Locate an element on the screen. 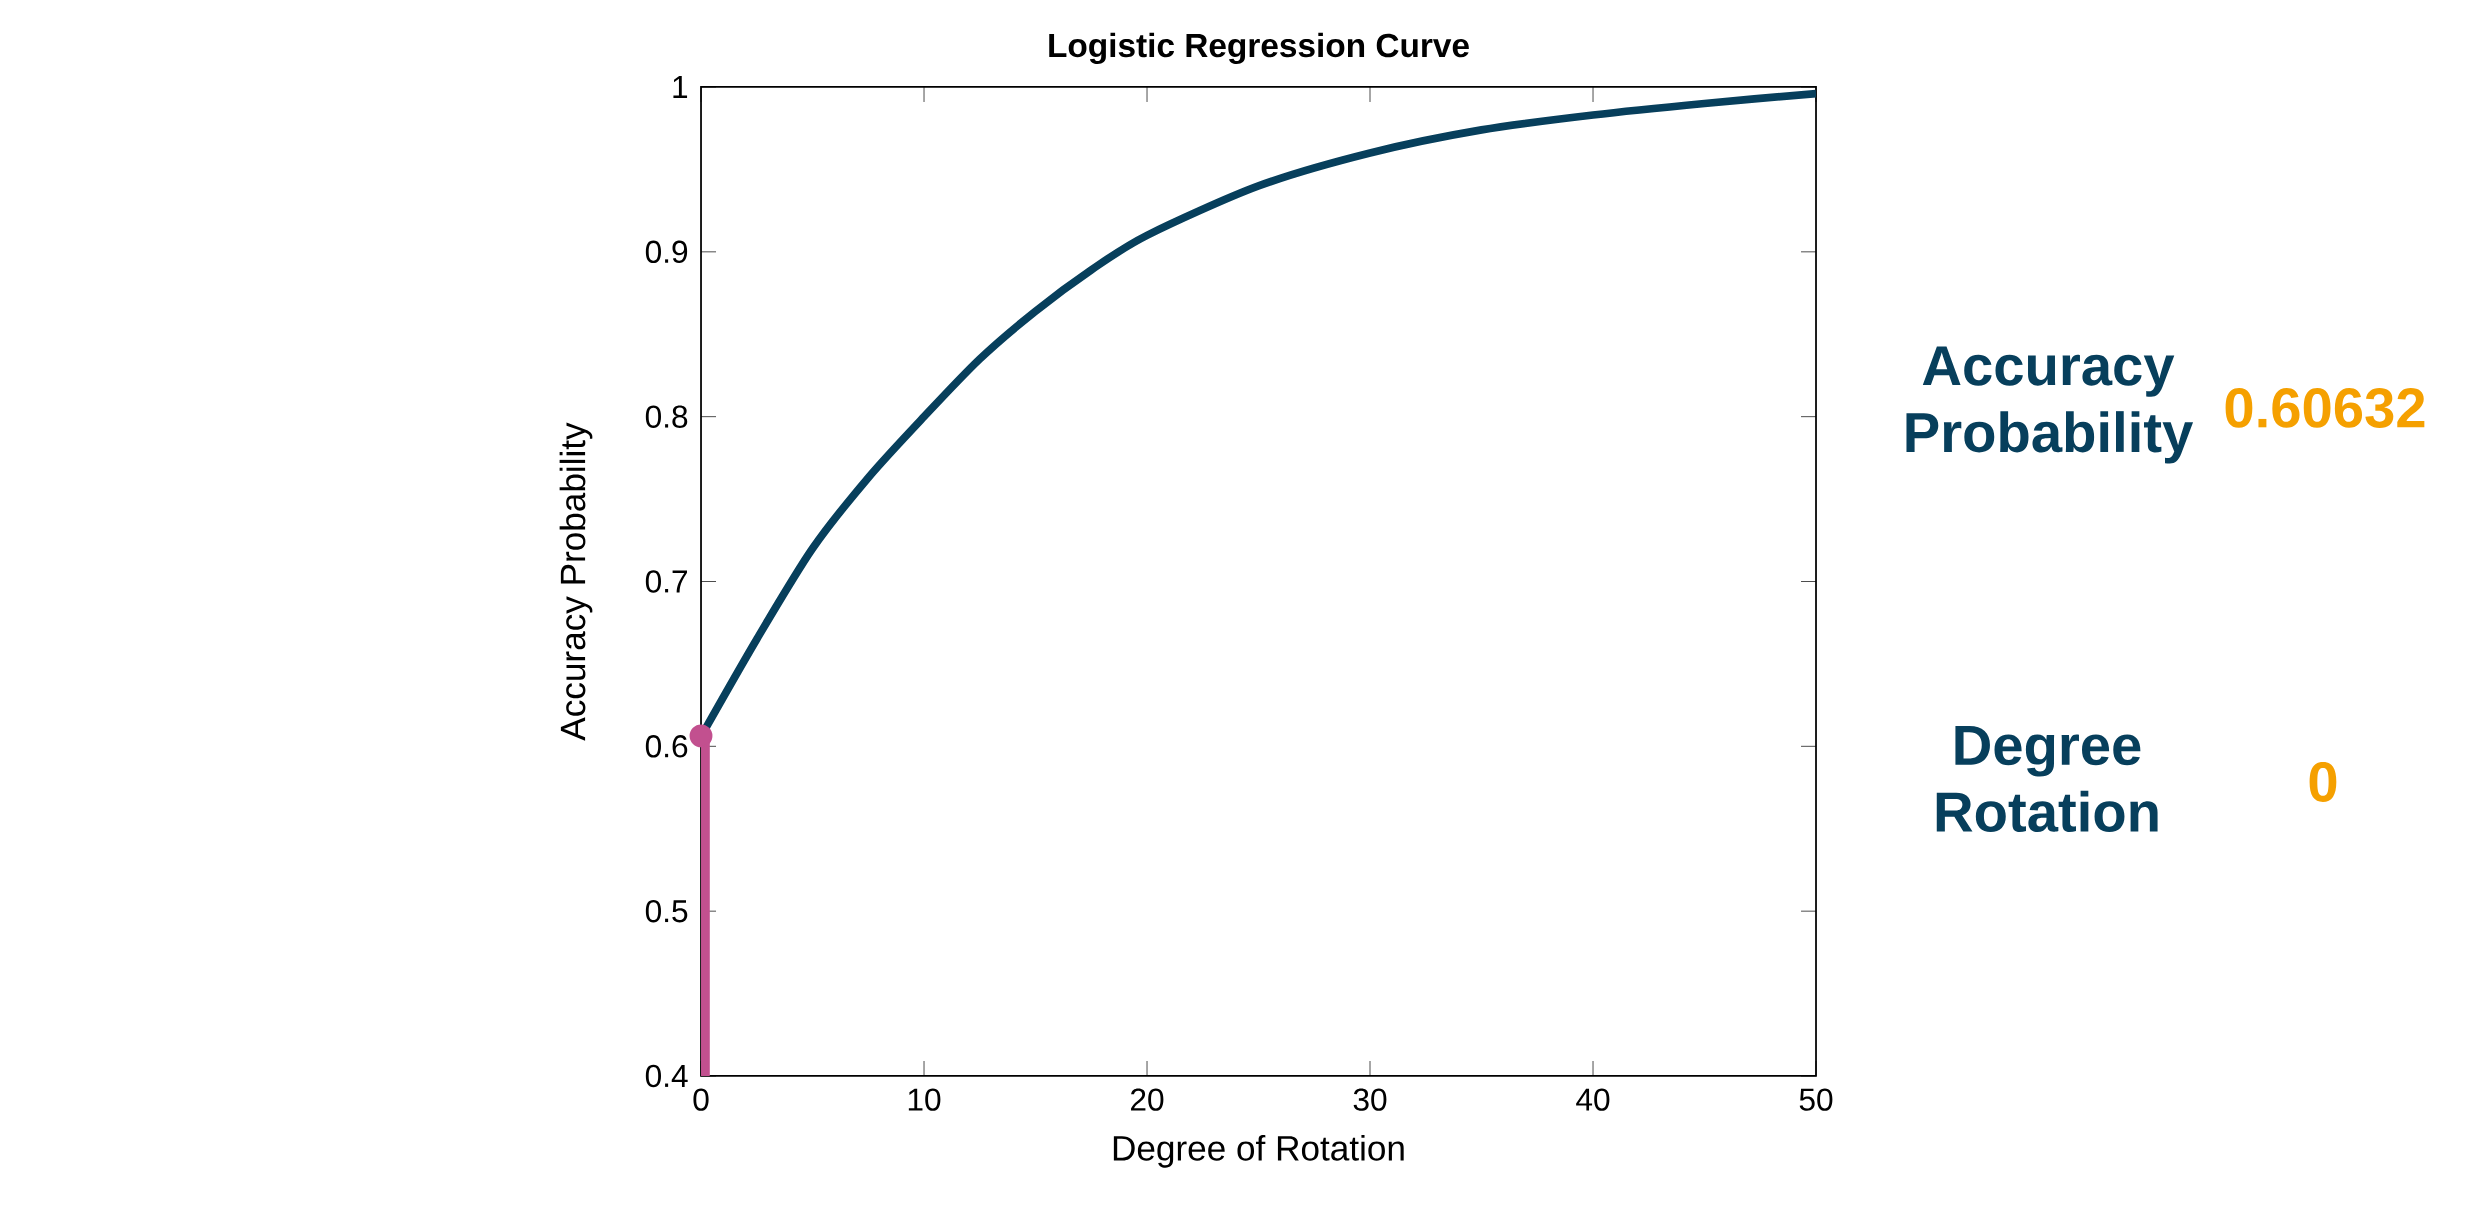  x-tick-label: 40 is located at coordinates (1593, 1099).